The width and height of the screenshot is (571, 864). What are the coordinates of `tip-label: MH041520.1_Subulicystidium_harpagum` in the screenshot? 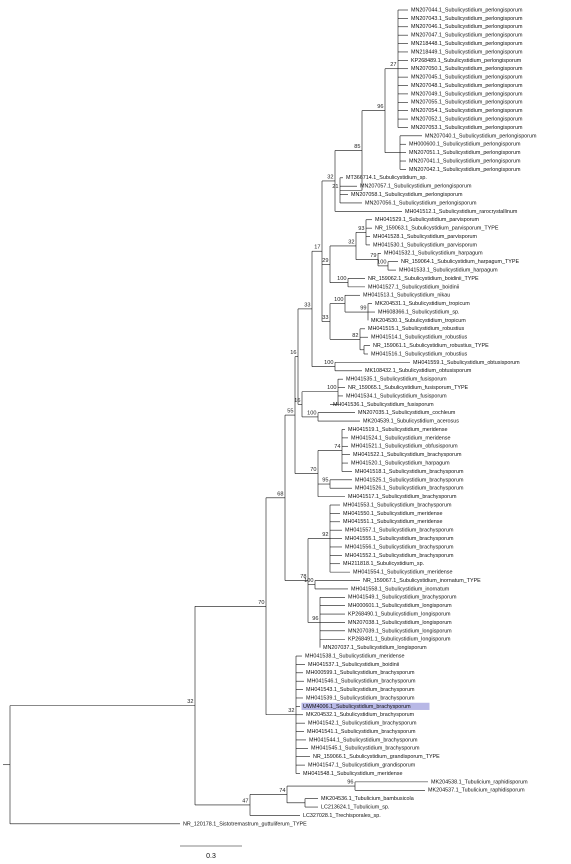 It's located at (400, 463).